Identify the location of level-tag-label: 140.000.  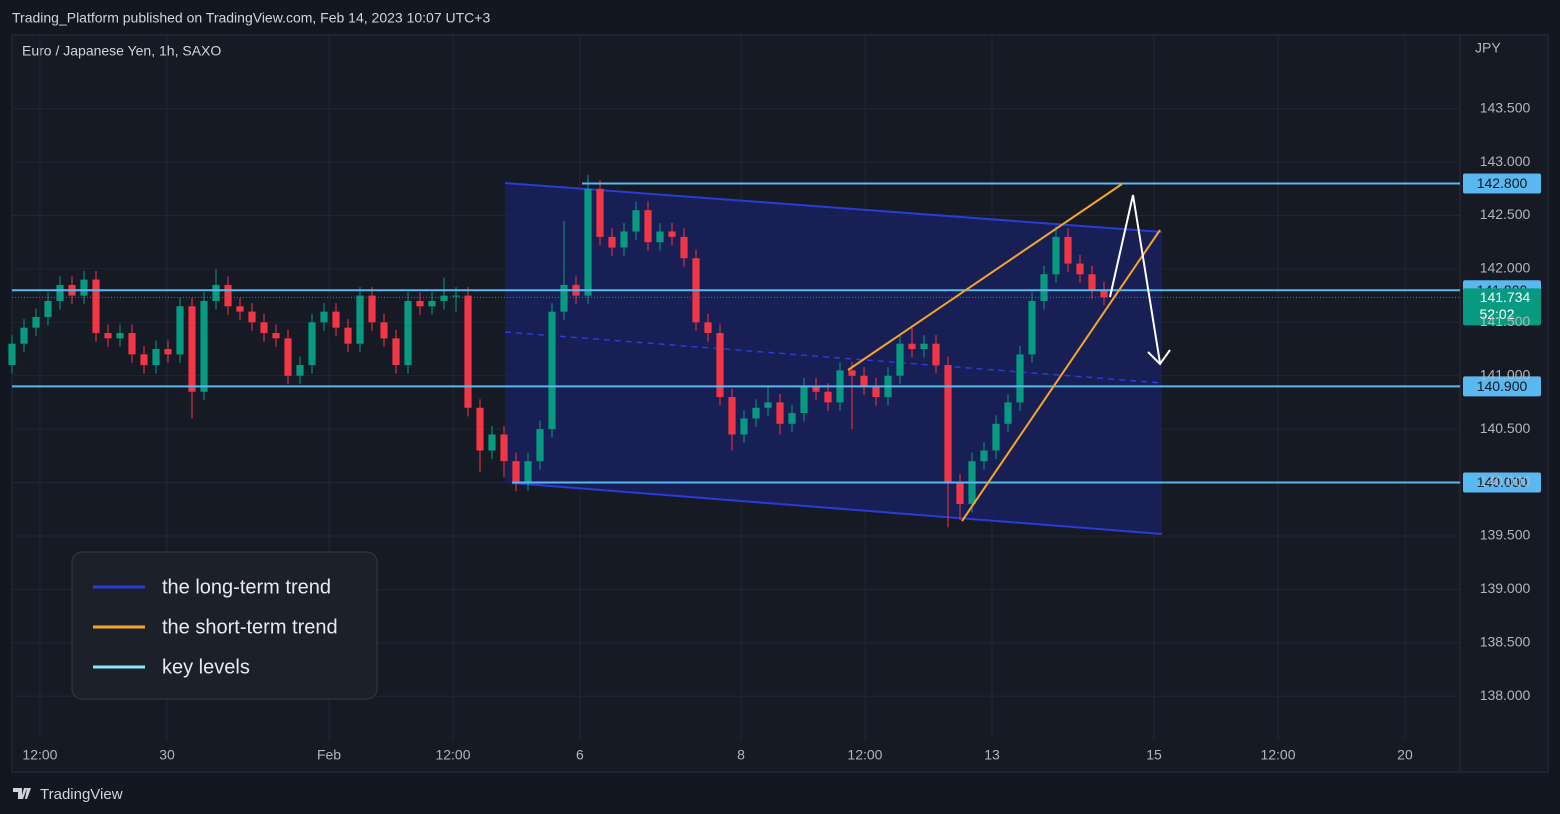
(1502, 482).